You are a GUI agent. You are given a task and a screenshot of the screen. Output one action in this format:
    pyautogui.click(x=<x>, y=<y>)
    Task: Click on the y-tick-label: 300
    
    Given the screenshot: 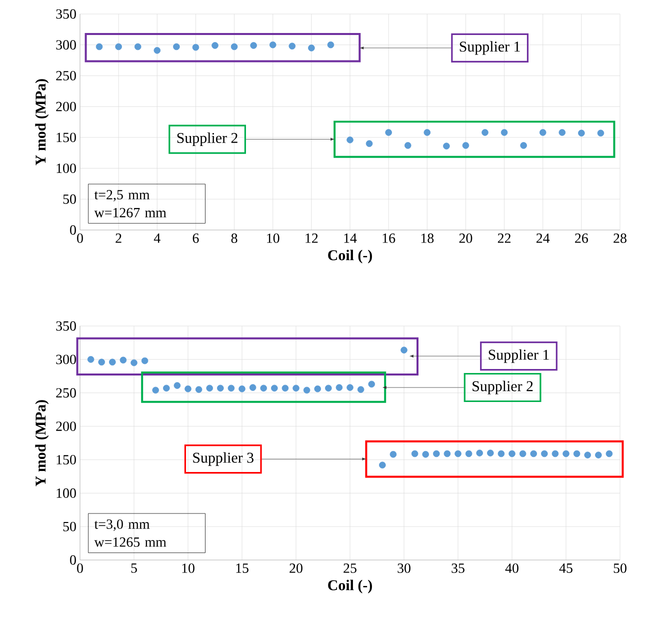 What is the action you would take?
    pyautogui.click(x=66, y=359)
    